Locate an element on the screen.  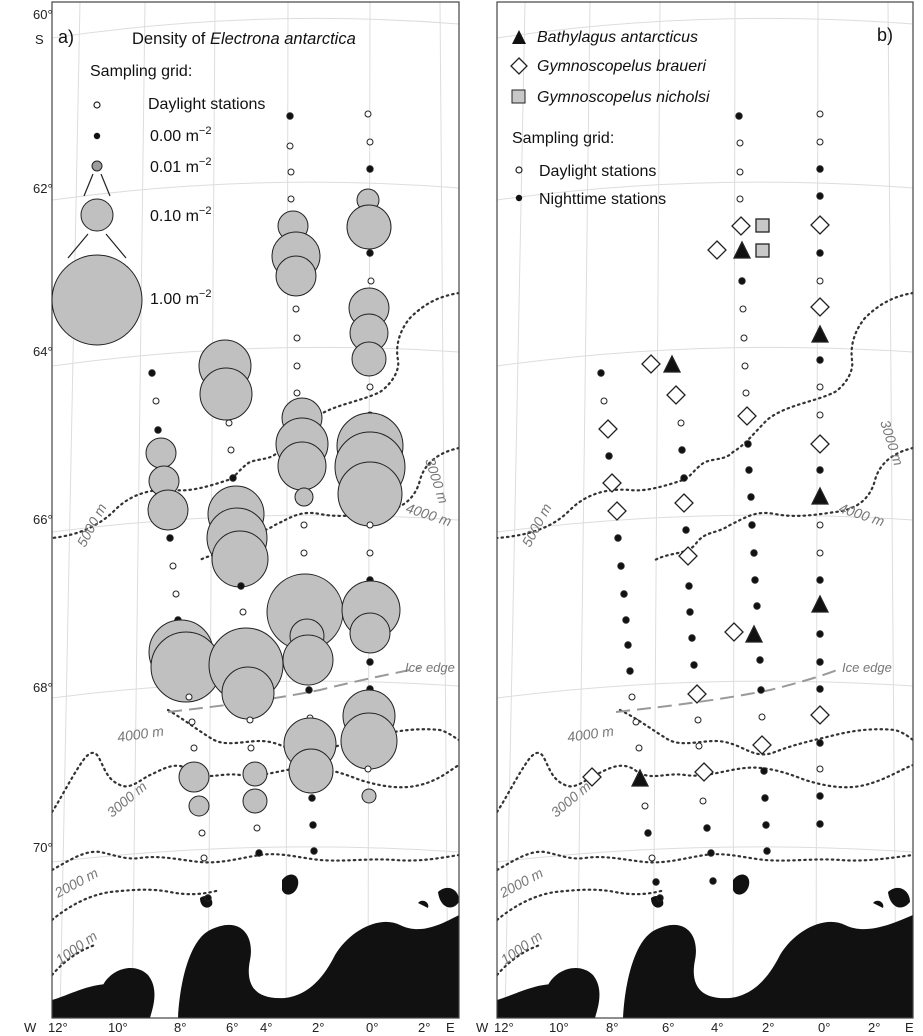
legend-b-diamond-symbol is located at coordinates (519, 66).